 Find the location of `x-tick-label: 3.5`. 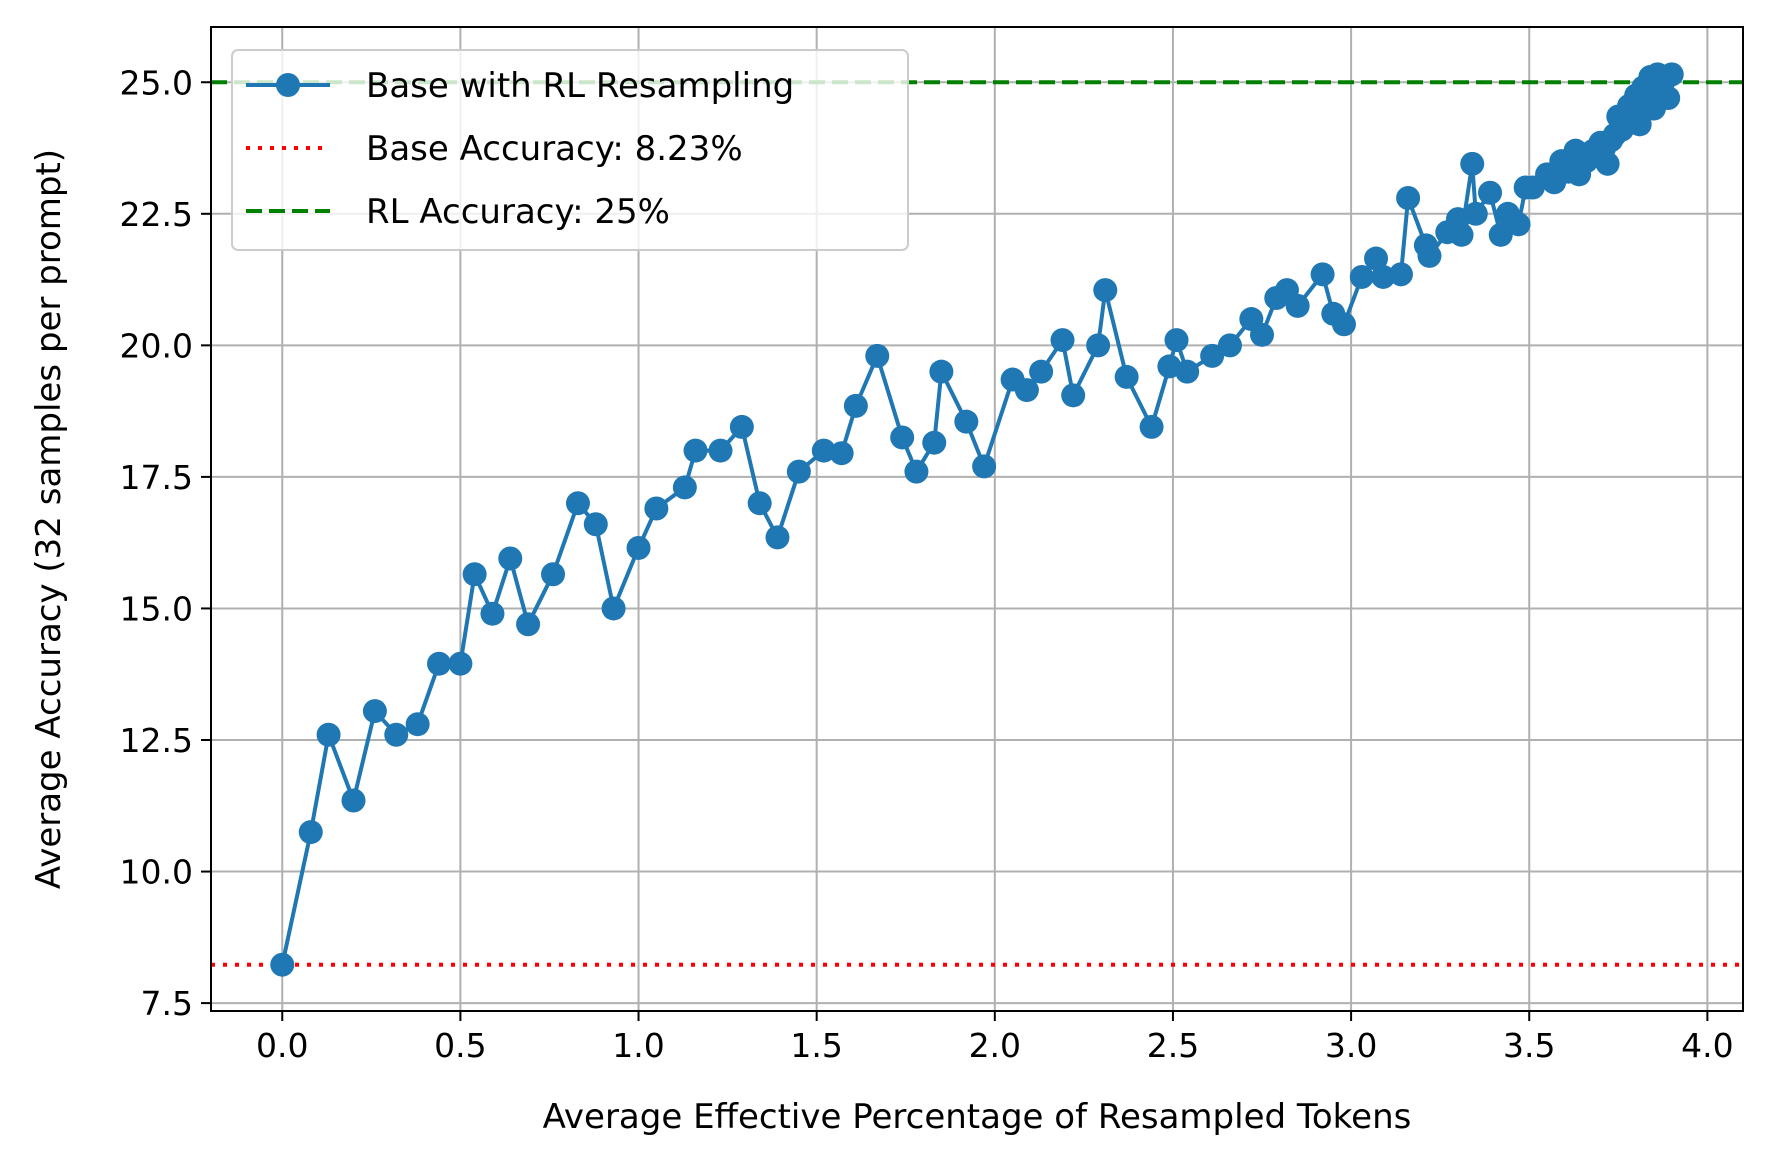

x-tick-label: 3.5 is located at coordinates (1529, 1045).